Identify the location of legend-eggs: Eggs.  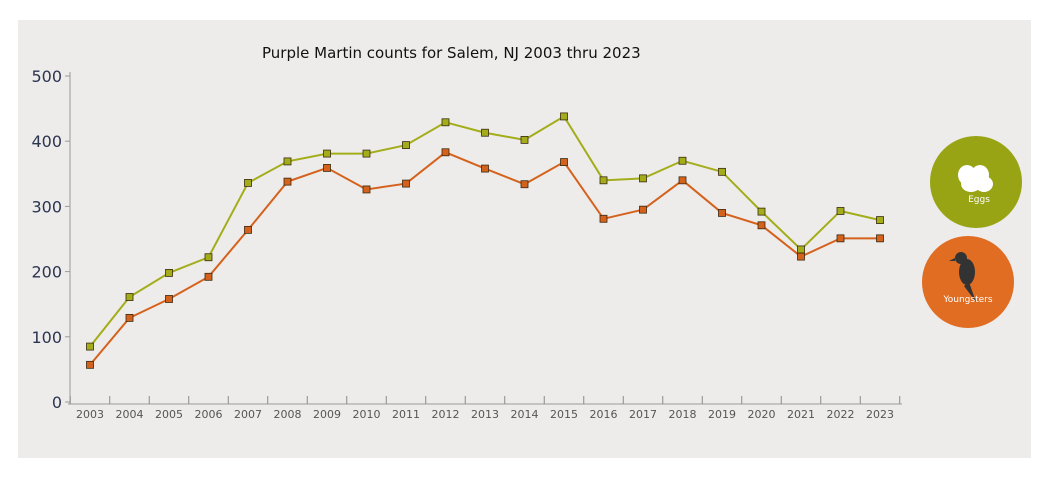
(976, 182).